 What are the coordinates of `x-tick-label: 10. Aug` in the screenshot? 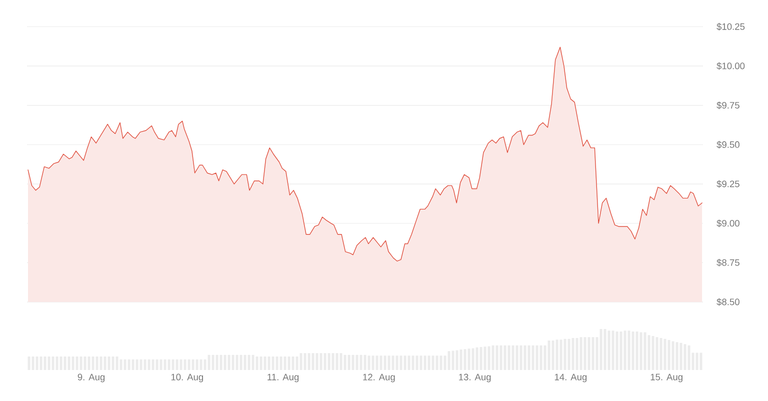 It's located at (187, 378).